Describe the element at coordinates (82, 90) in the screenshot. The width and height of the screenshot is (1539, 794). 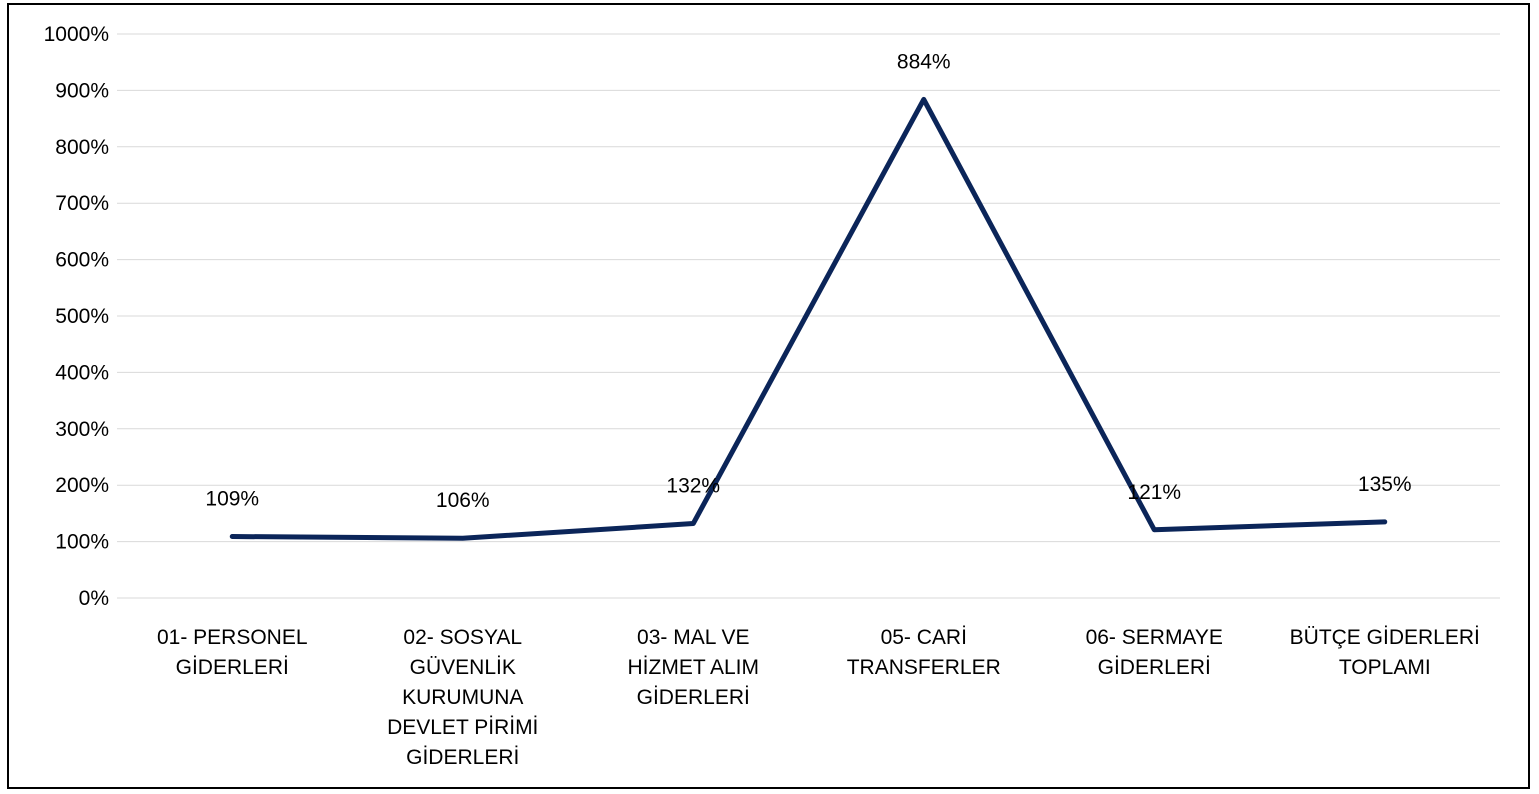
I see `y-tick-label: 900%` at that location.